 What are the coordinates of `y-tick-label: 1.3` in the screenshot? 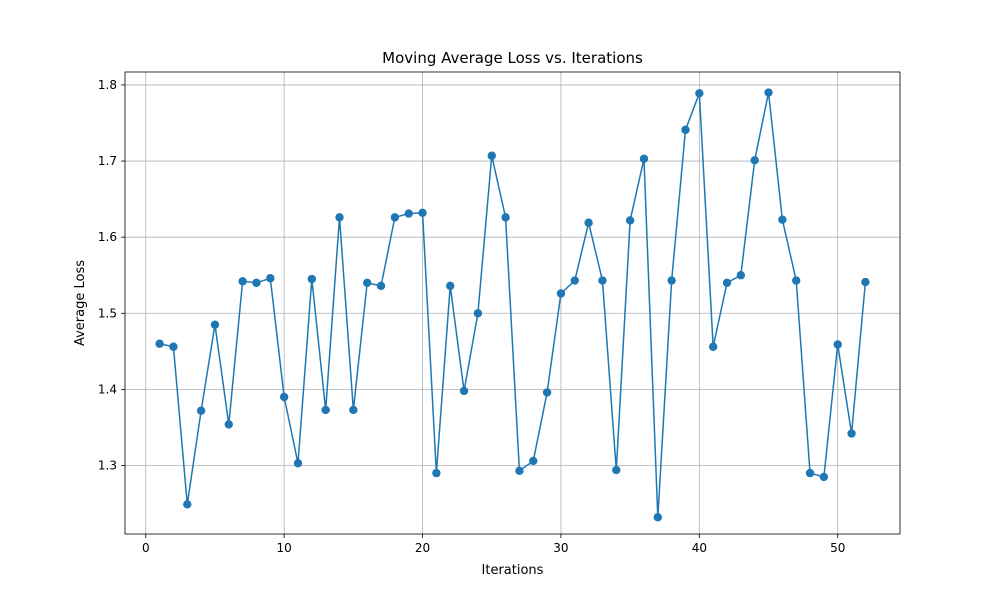 It's located at (107, 465).